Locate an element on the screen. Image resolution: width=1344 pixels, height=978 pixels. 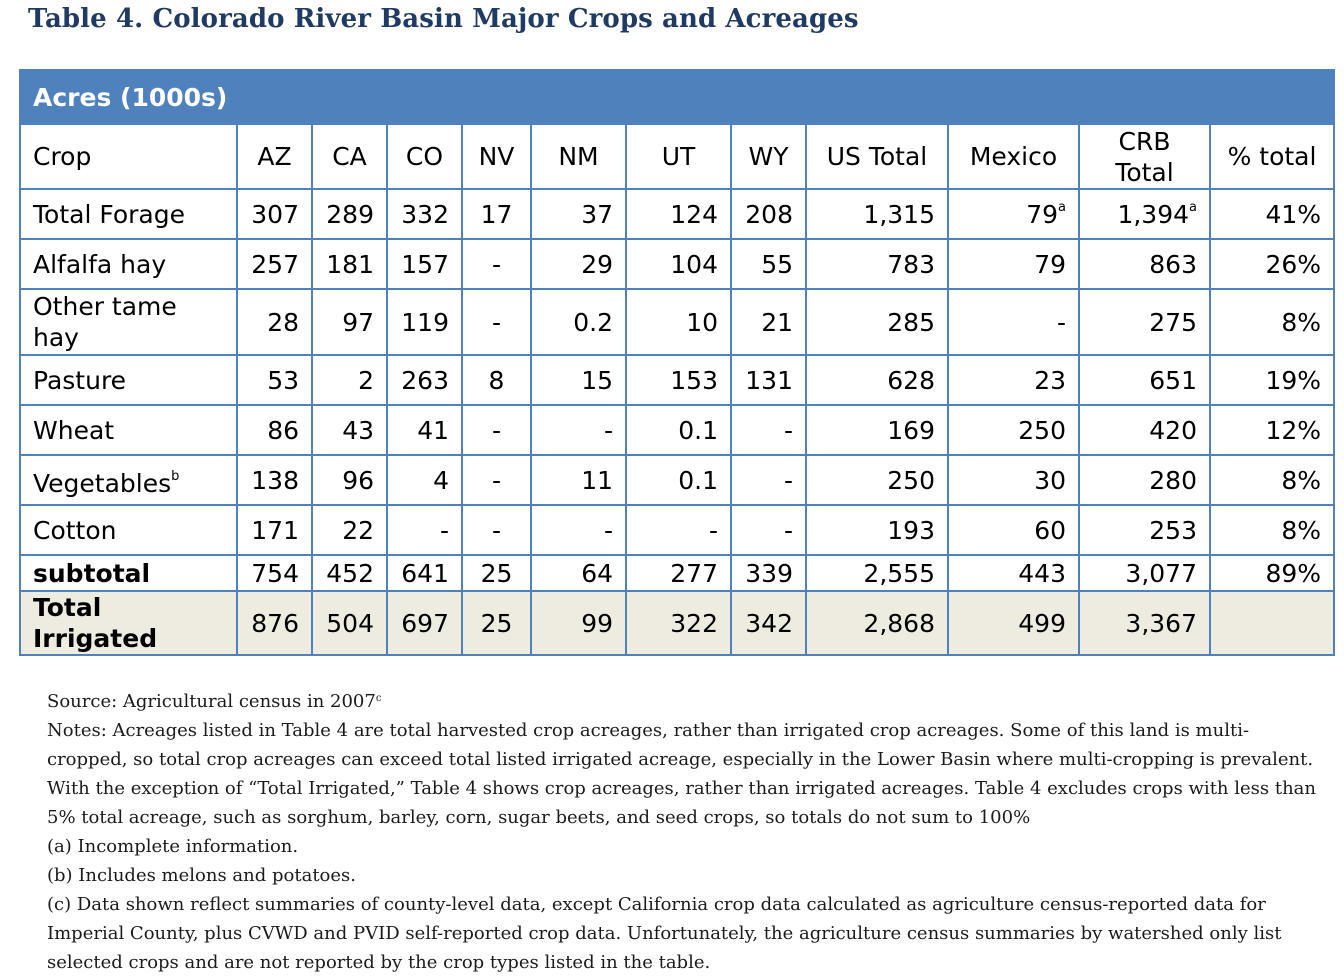
table-cell: 30 is located at coordinates (1013, 480).